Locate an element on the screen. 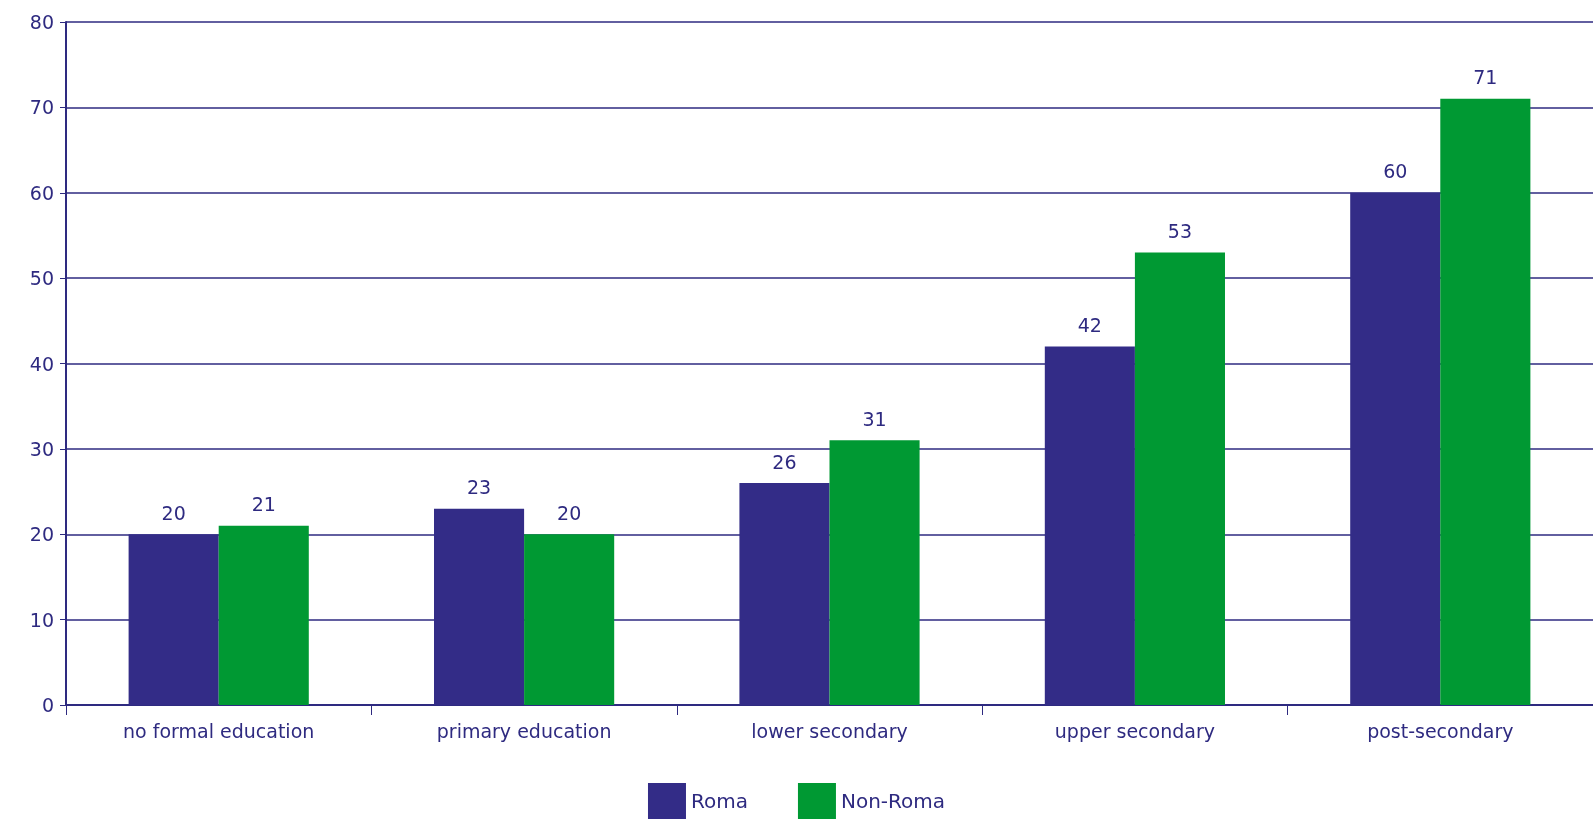 Image resolution: width=1593 pixels, height=826 pixels. y-tick-label: 60 is located at coordinates (41, 192).